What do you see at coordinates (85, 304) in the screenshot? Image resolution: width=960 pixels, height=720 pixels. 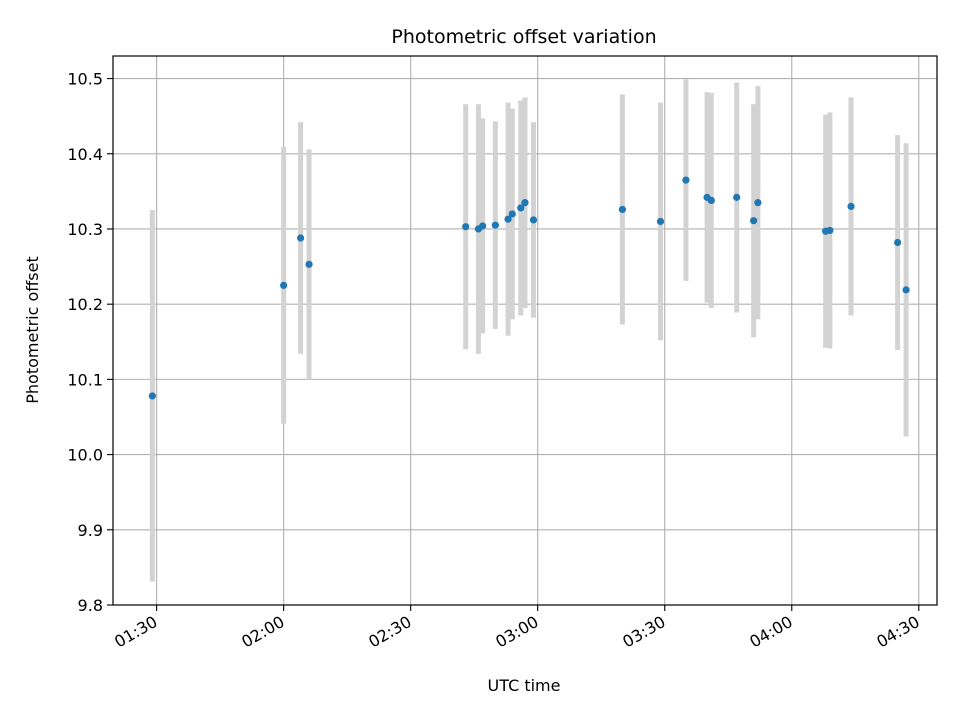 I see `y-tick-label: 10.2` at bounding box center [85, 304].